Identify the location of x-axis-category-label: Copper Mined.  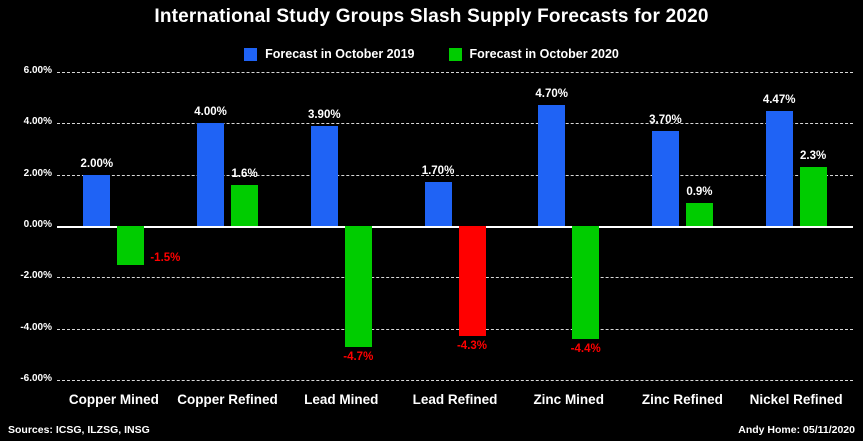
(113, 399).